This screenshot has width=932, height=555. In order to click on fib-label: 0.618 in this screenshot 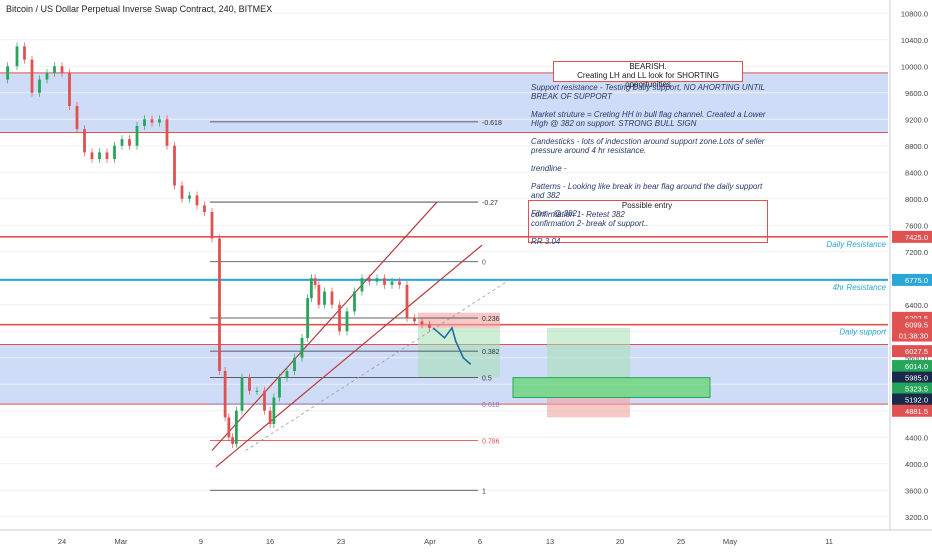, I will do `click(491, 405)`.